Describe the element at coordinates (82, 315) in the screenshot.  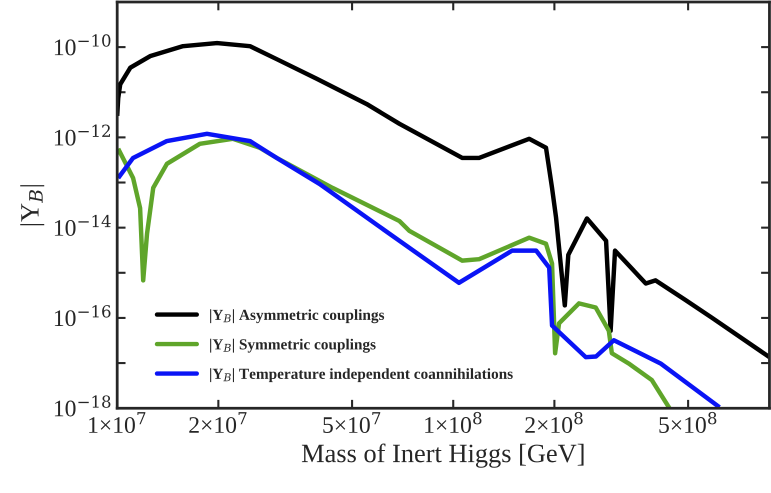
I see `y-tick-label: 10$^{−16}$` at that location.